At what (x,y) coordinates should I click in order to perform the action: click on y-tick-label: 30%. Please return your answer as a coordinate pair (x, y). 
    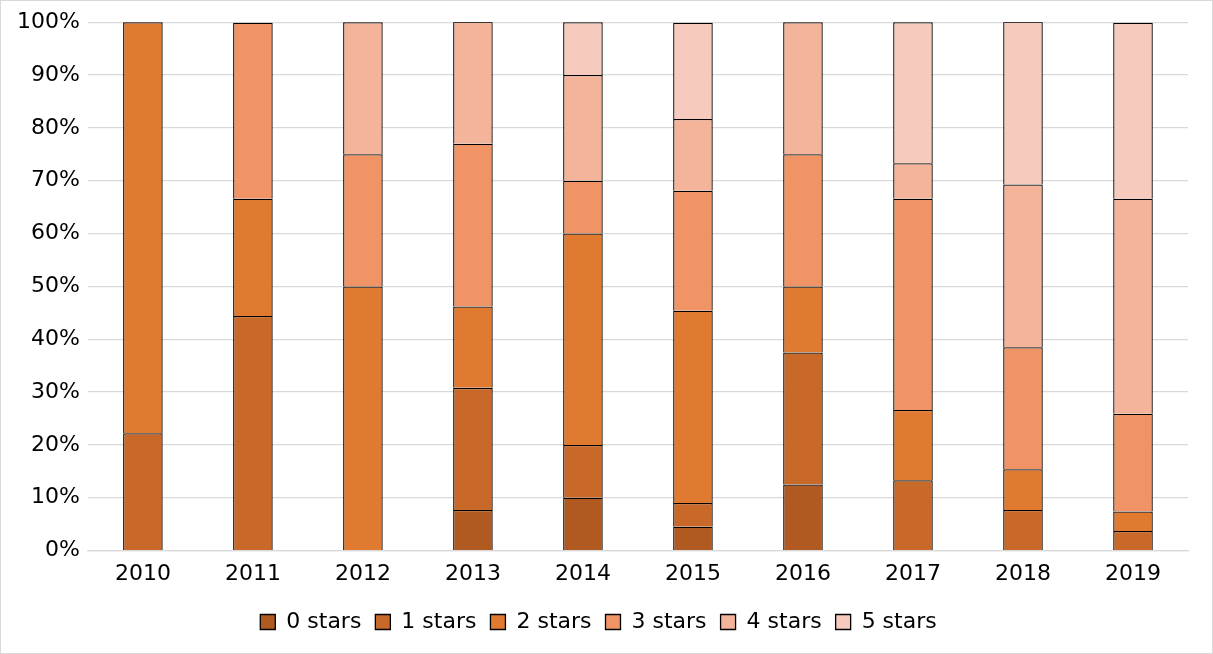
    Looking at the image, I should click on (55, 390).